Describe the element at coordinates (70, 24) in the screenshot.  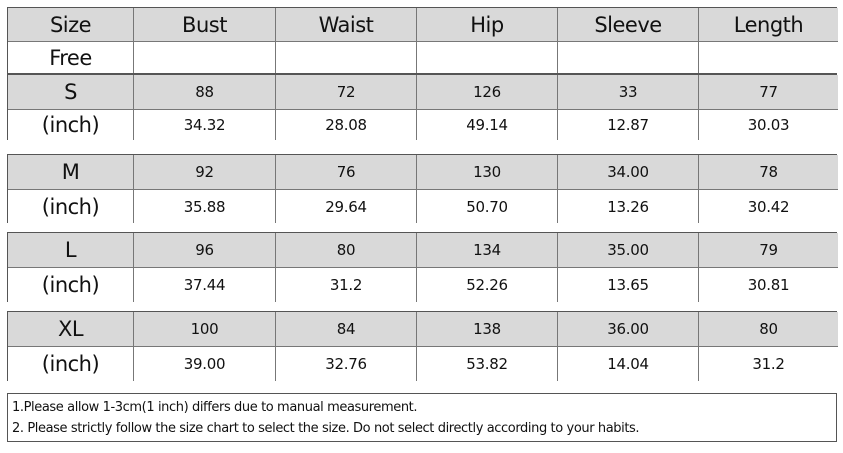
I see `header-size: Size` at that location.